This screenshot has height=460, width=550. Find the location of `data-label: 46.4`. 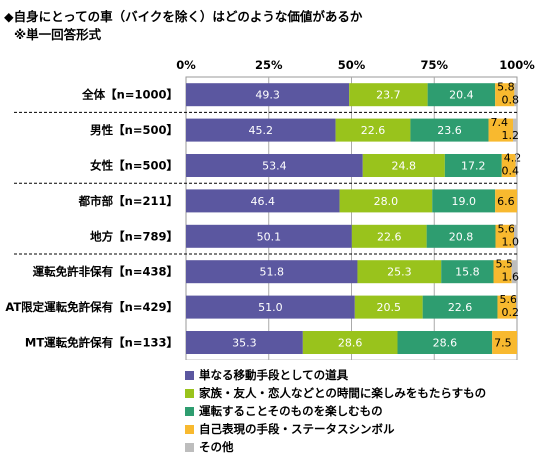

data-label: 46.4 is located at coordinates (263, 201).